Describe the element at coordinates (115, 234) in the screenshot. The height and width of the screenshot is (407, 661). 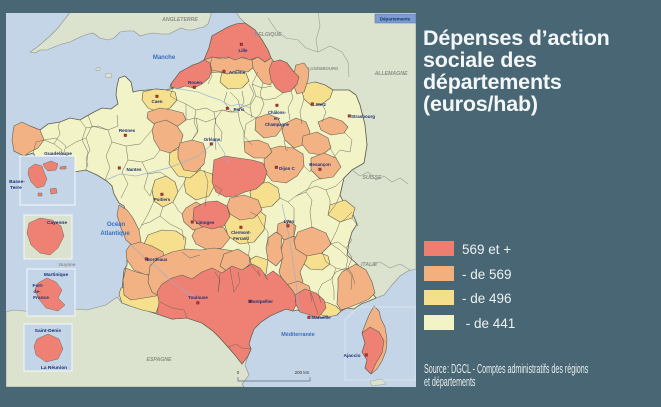
I see `svg-text: Atlantique` at that location.